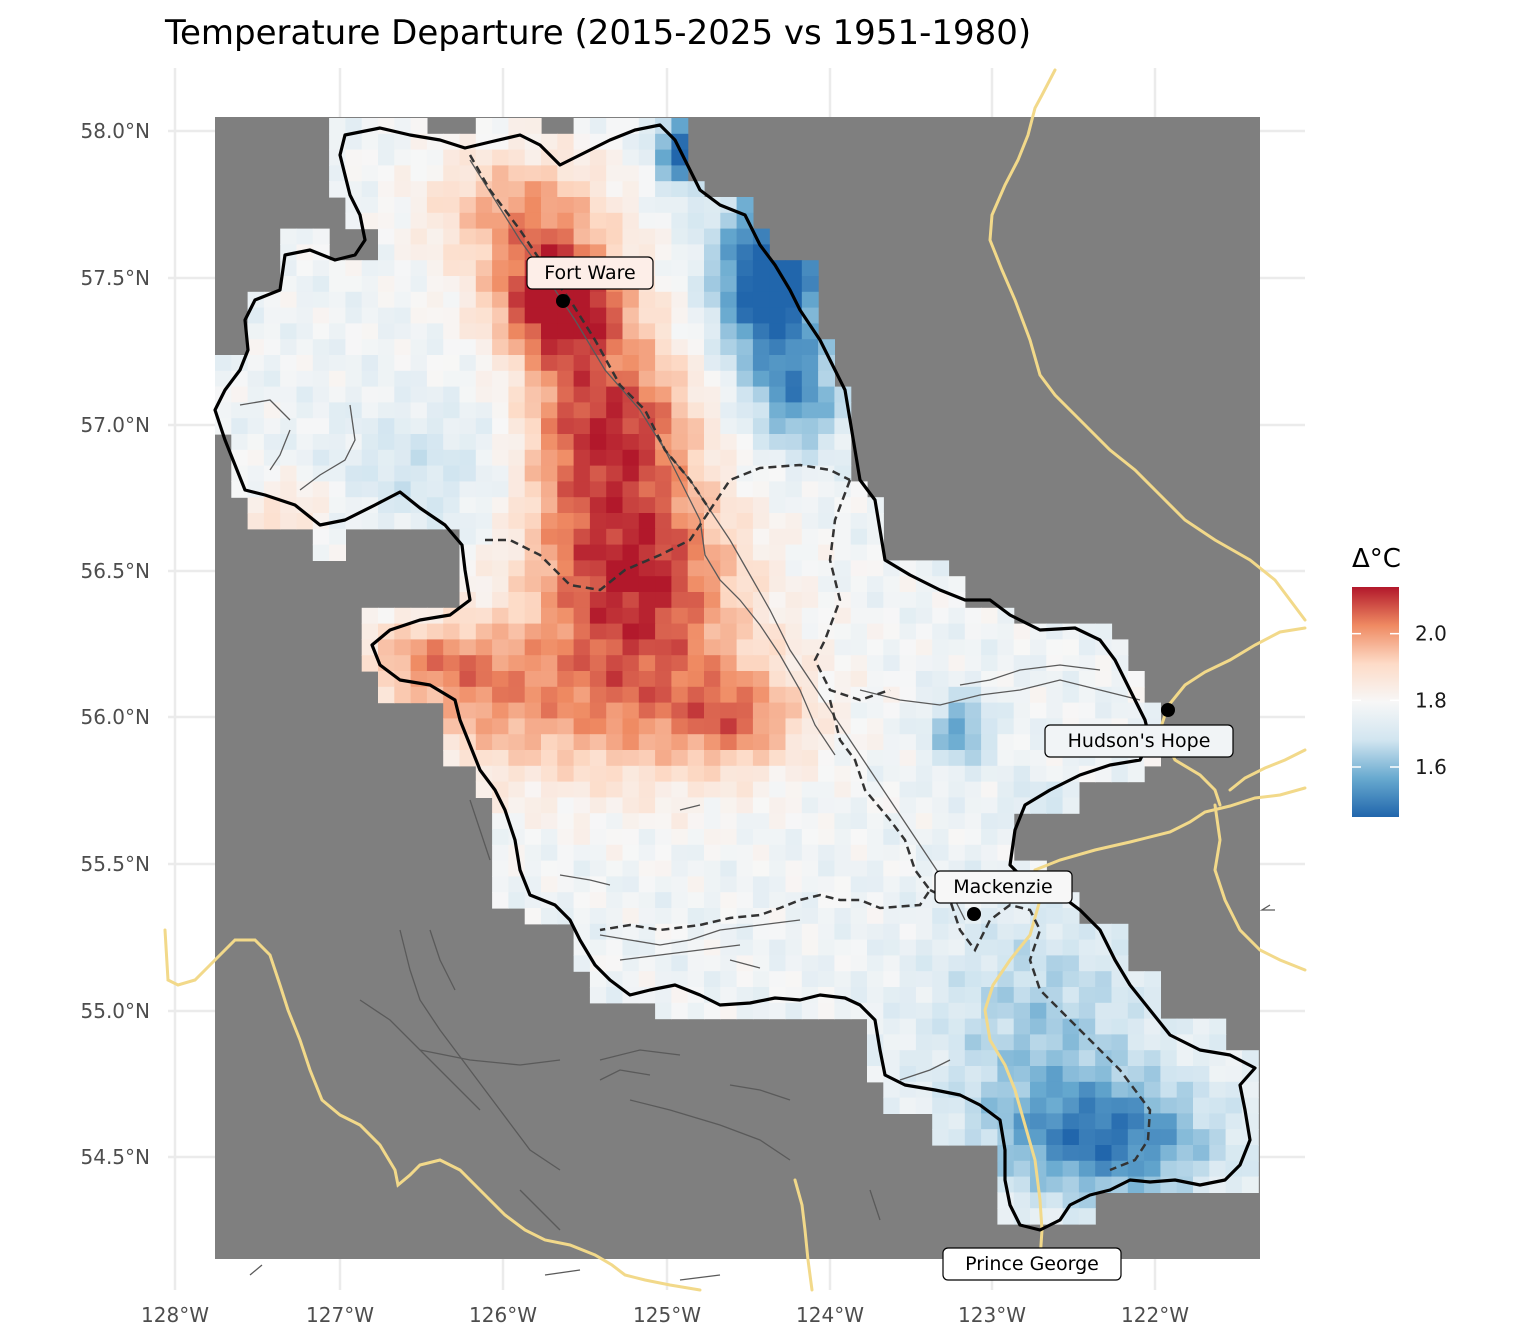 The width and height of the screenshot is (1536, 1344). I want to click on city-hudsons-hope: Hudson's Hope, so click(1139, 730).